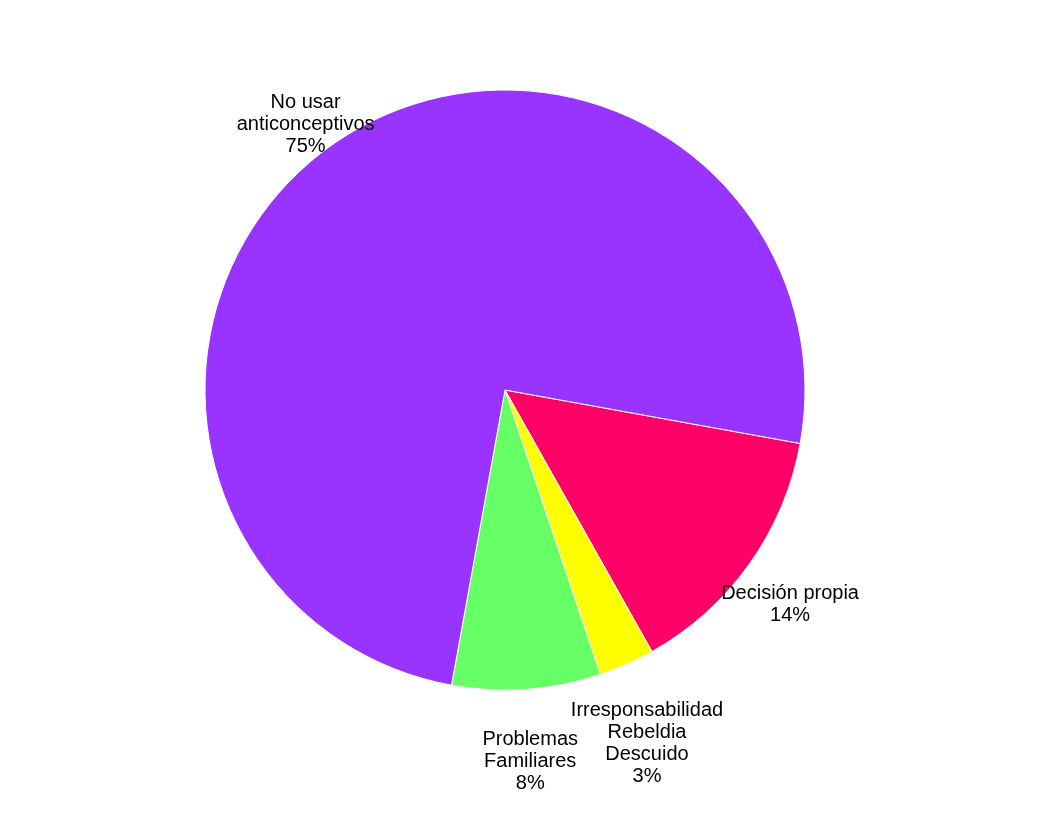 The height and width of the screenshot is (815, 1042). Describe the element at coordinates (305, 145) in the screenshot. I see `data-label: 75%` at that location.